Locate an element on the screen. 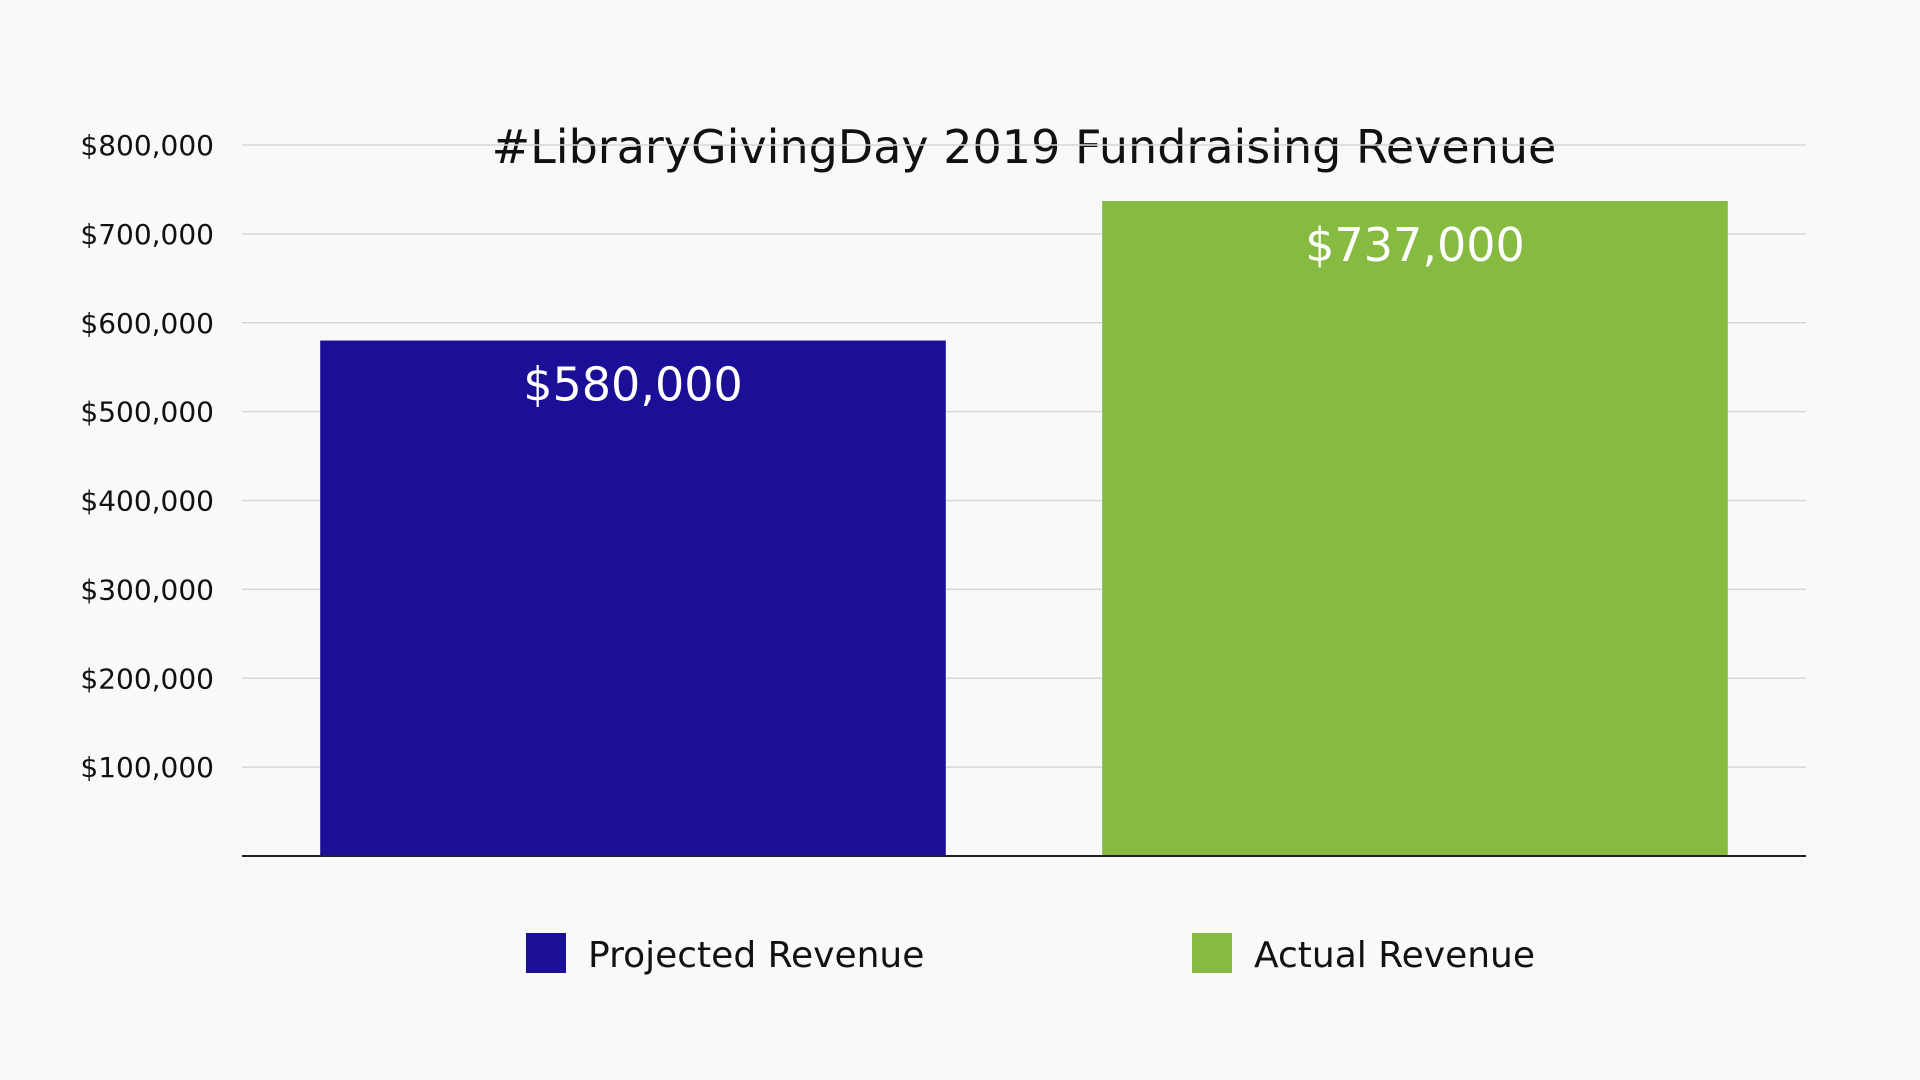 Image resolution: width=1920 pixels, height=1080 pixels. y-tick-label: $200,000 is located at coordinates (147, 678).